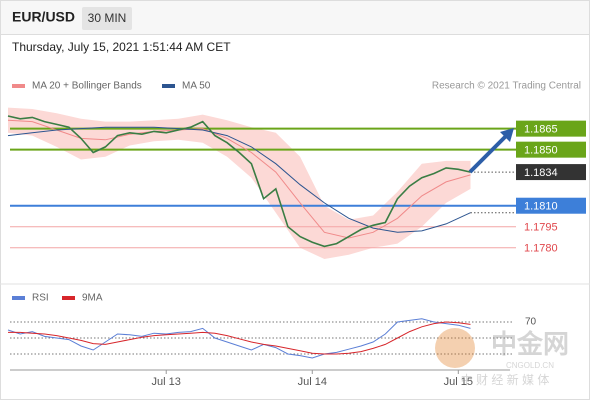 This screenshot has height=405, width=590. Describe the element at coordinates (530, 365) in the screenshot. I see `watermark-site: CNGOLD.CN` at that location.